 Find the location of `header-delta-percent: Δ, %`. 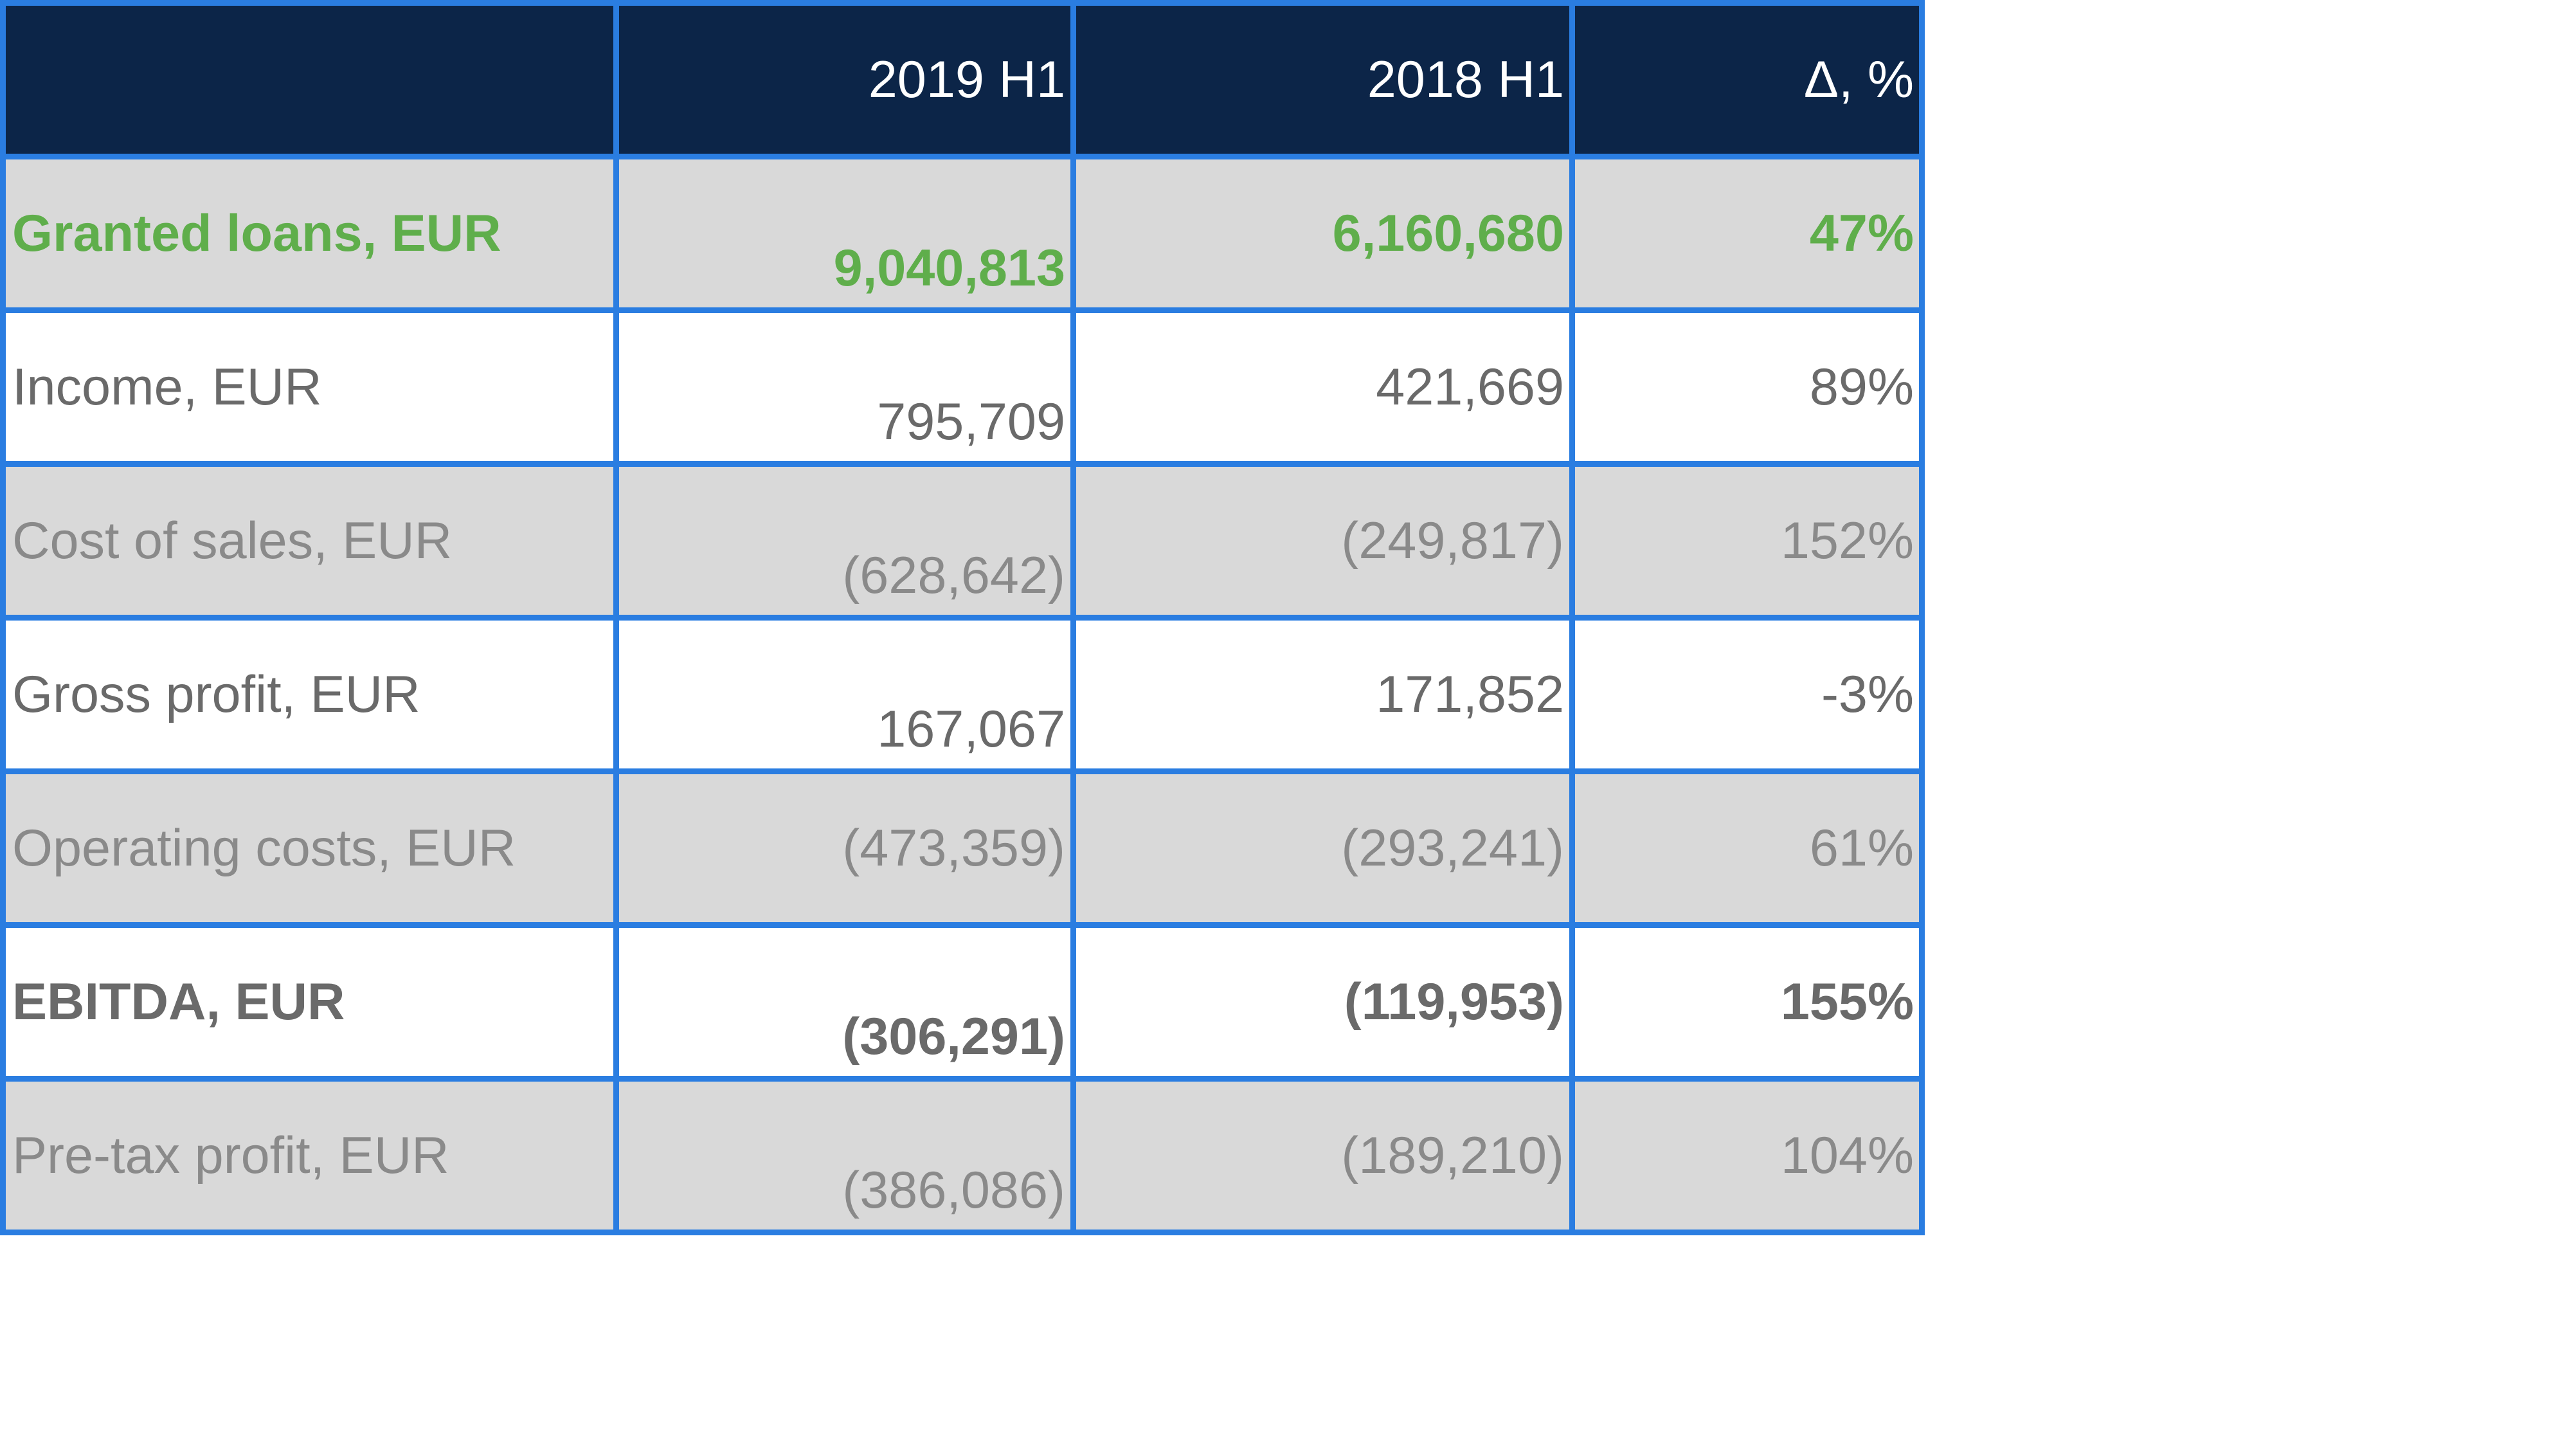

header-delta-percent: Δ, % is located at coordinates (1747, 79).